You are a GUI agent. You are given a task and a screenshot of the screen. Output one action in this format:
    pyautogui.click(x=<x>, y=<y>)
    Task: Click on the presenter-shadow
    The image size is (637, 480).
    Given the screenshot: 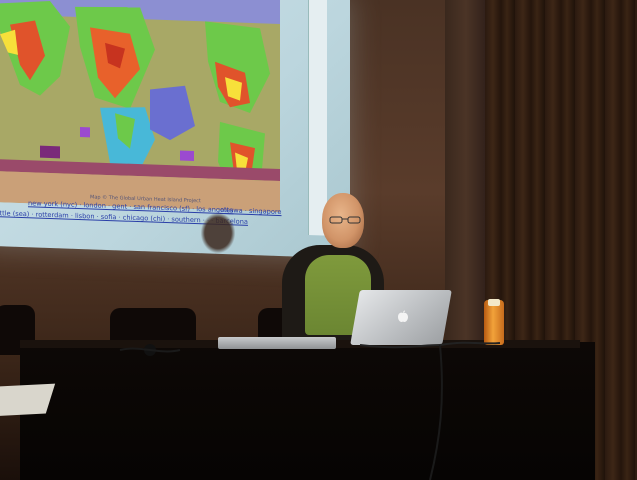 What is the action you would take?
    pyautogui.click(x=218, y=233)
    